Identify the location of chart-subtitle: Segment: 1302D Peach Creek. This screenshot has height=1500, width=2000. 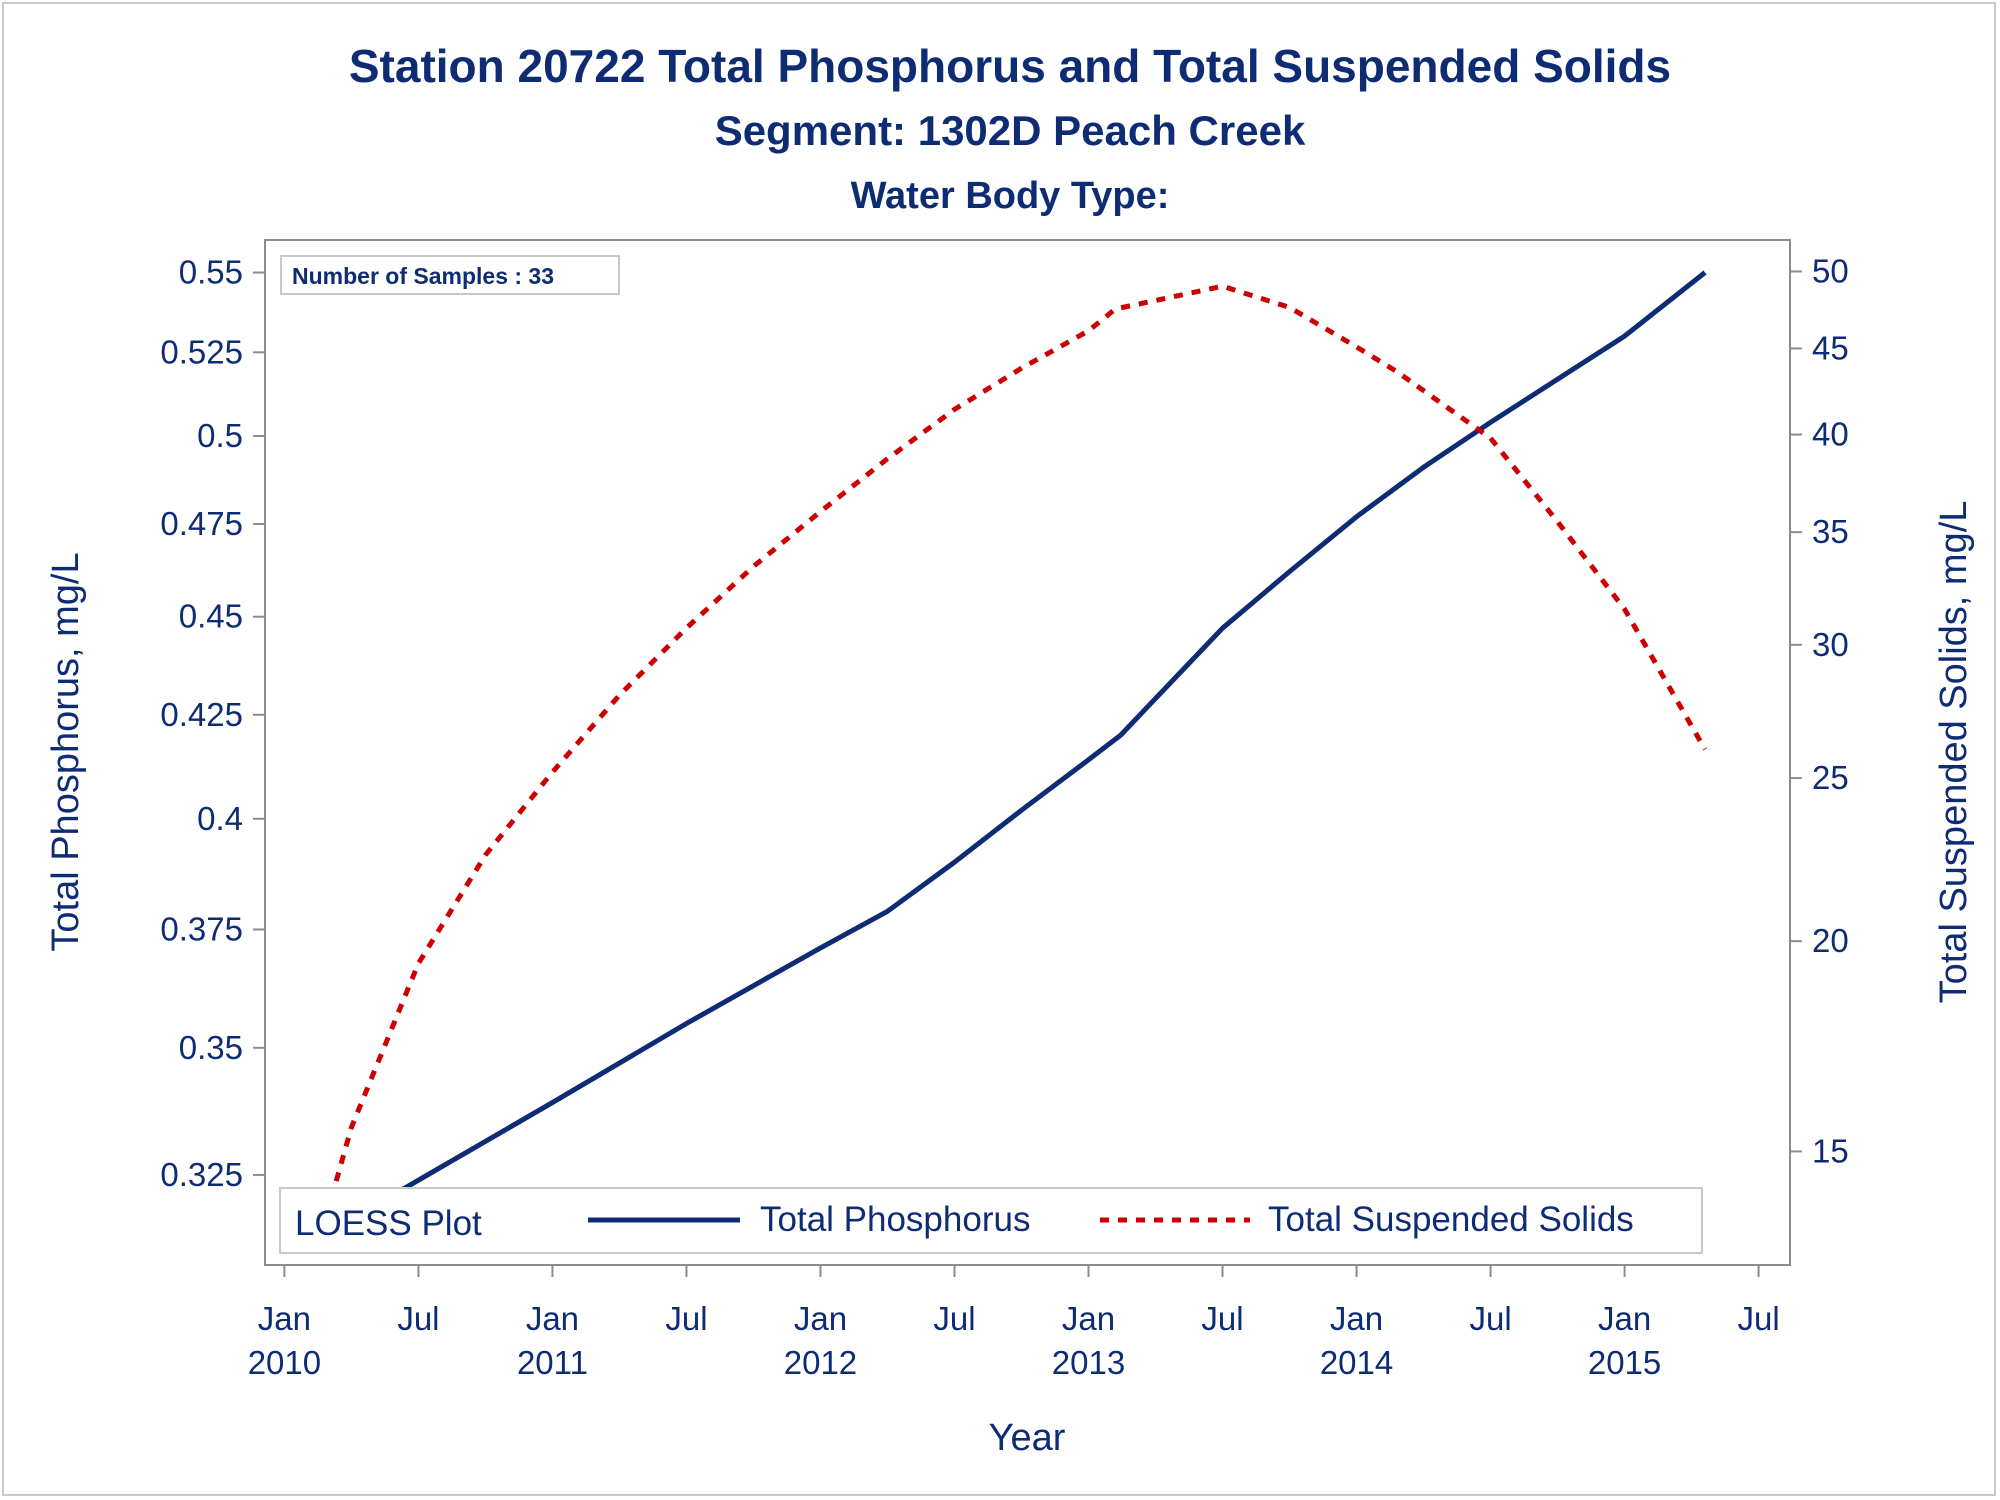
(1010, 130).